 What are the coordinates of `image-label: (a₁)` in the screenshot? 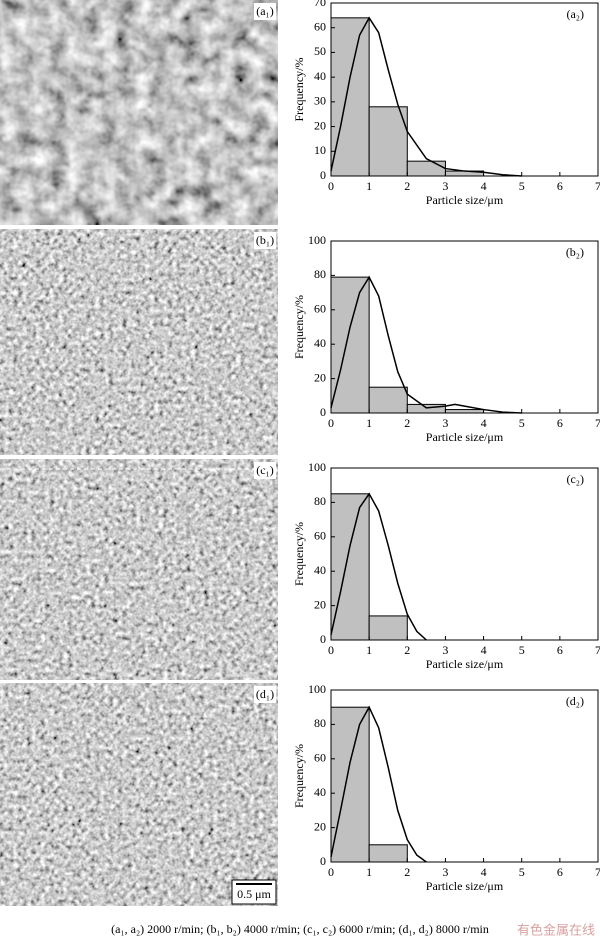 It's located at (265, 11).